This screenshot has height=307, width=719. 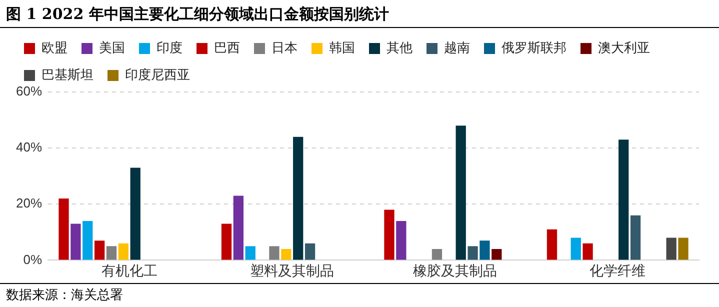 I want to click on legend-label: 俄罗斯联邦, so click(x=534, y=48).